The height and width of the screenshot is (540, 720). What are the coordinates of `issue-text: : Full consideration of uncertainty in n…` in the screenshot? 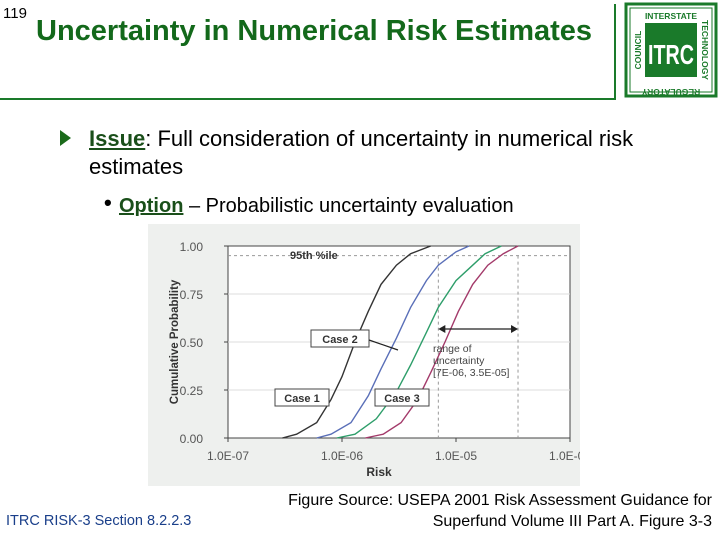 It's located at (361, 152).